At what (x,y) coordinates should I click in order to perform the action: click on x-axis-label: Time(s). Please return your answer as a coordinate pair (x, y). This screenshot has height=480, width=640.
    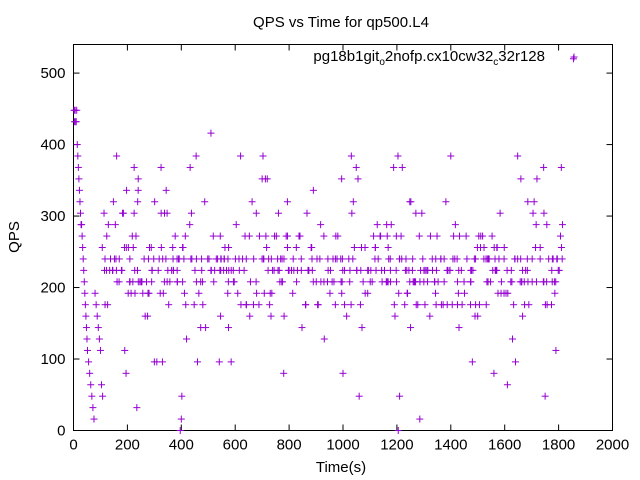
    Looking at the image, I should click on (341, 467).